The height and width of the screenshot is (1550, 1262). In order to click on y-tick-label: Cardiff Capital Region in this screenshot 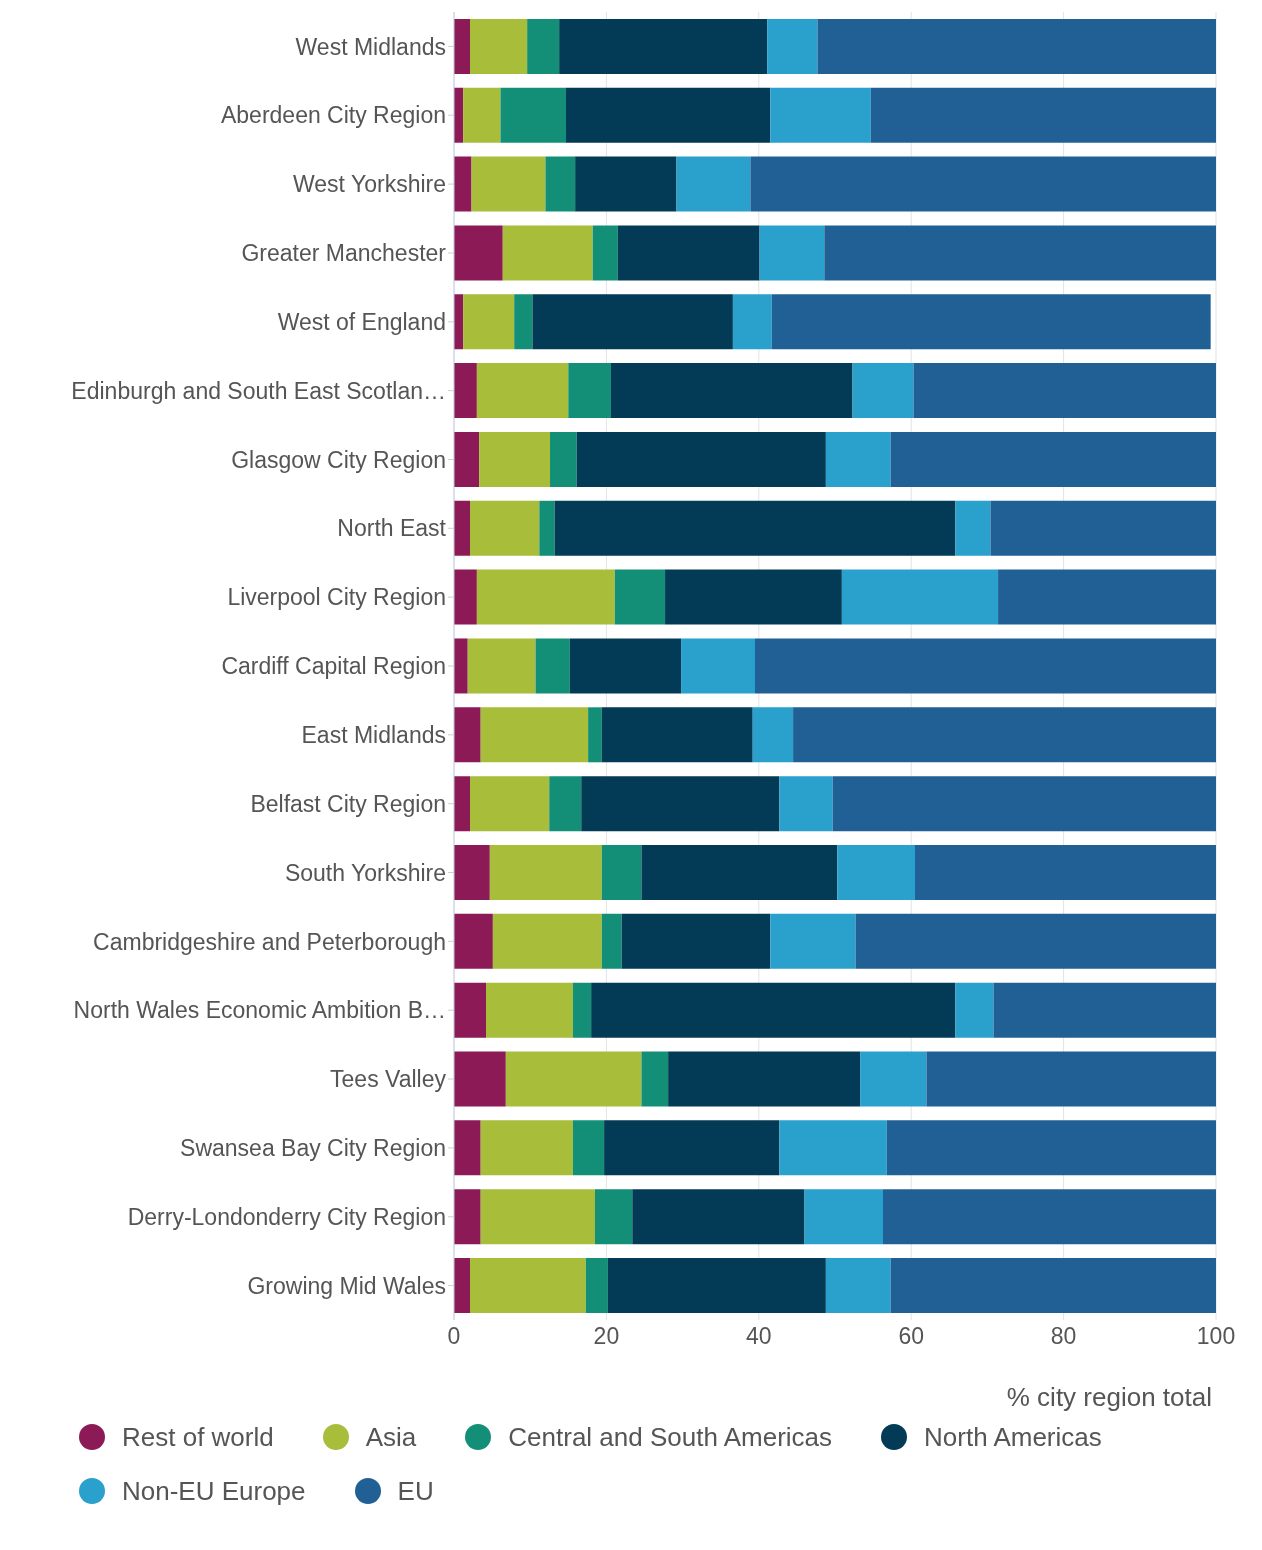, I will do `click(333, 666)`.